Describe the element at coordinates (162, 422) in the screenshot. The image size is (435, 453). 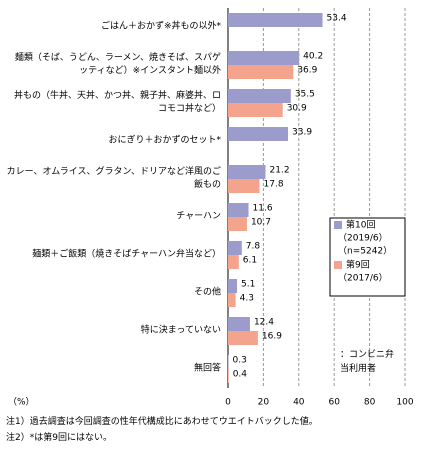
I see `footnote: 注1）過去調査は今回調査の性年代構成比にあわせてウエイトバックした値。` at that location.